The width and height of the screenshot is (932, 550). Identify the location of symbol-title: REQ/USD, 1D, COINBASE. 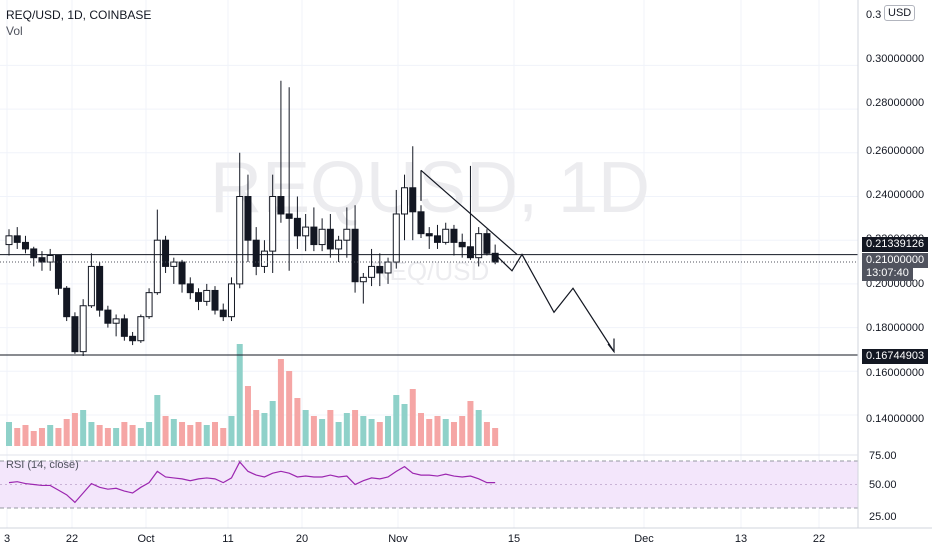
(79, 15).